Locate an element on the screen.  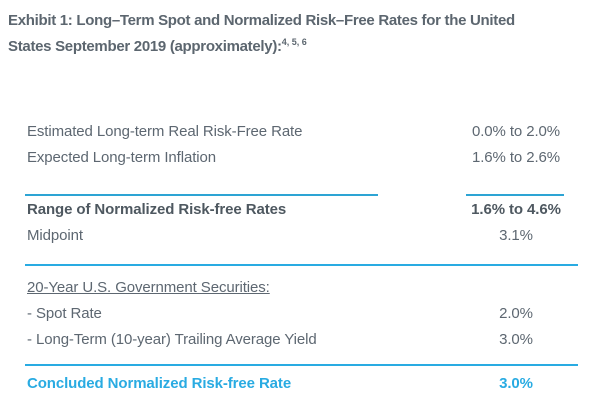
row-govt-securities-header: 20-Year U.S. Government Securities: is located at coordinates (301, 287).